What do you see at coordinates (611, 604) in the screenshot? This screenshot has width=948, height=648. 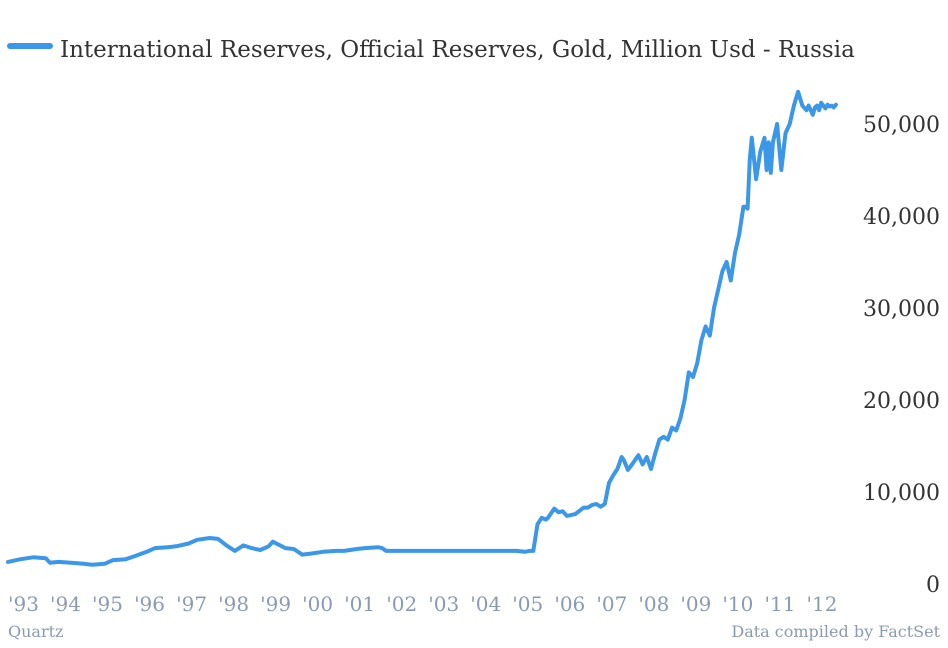 I see `x-tick-label: '07` at bounding box center [611, 604].